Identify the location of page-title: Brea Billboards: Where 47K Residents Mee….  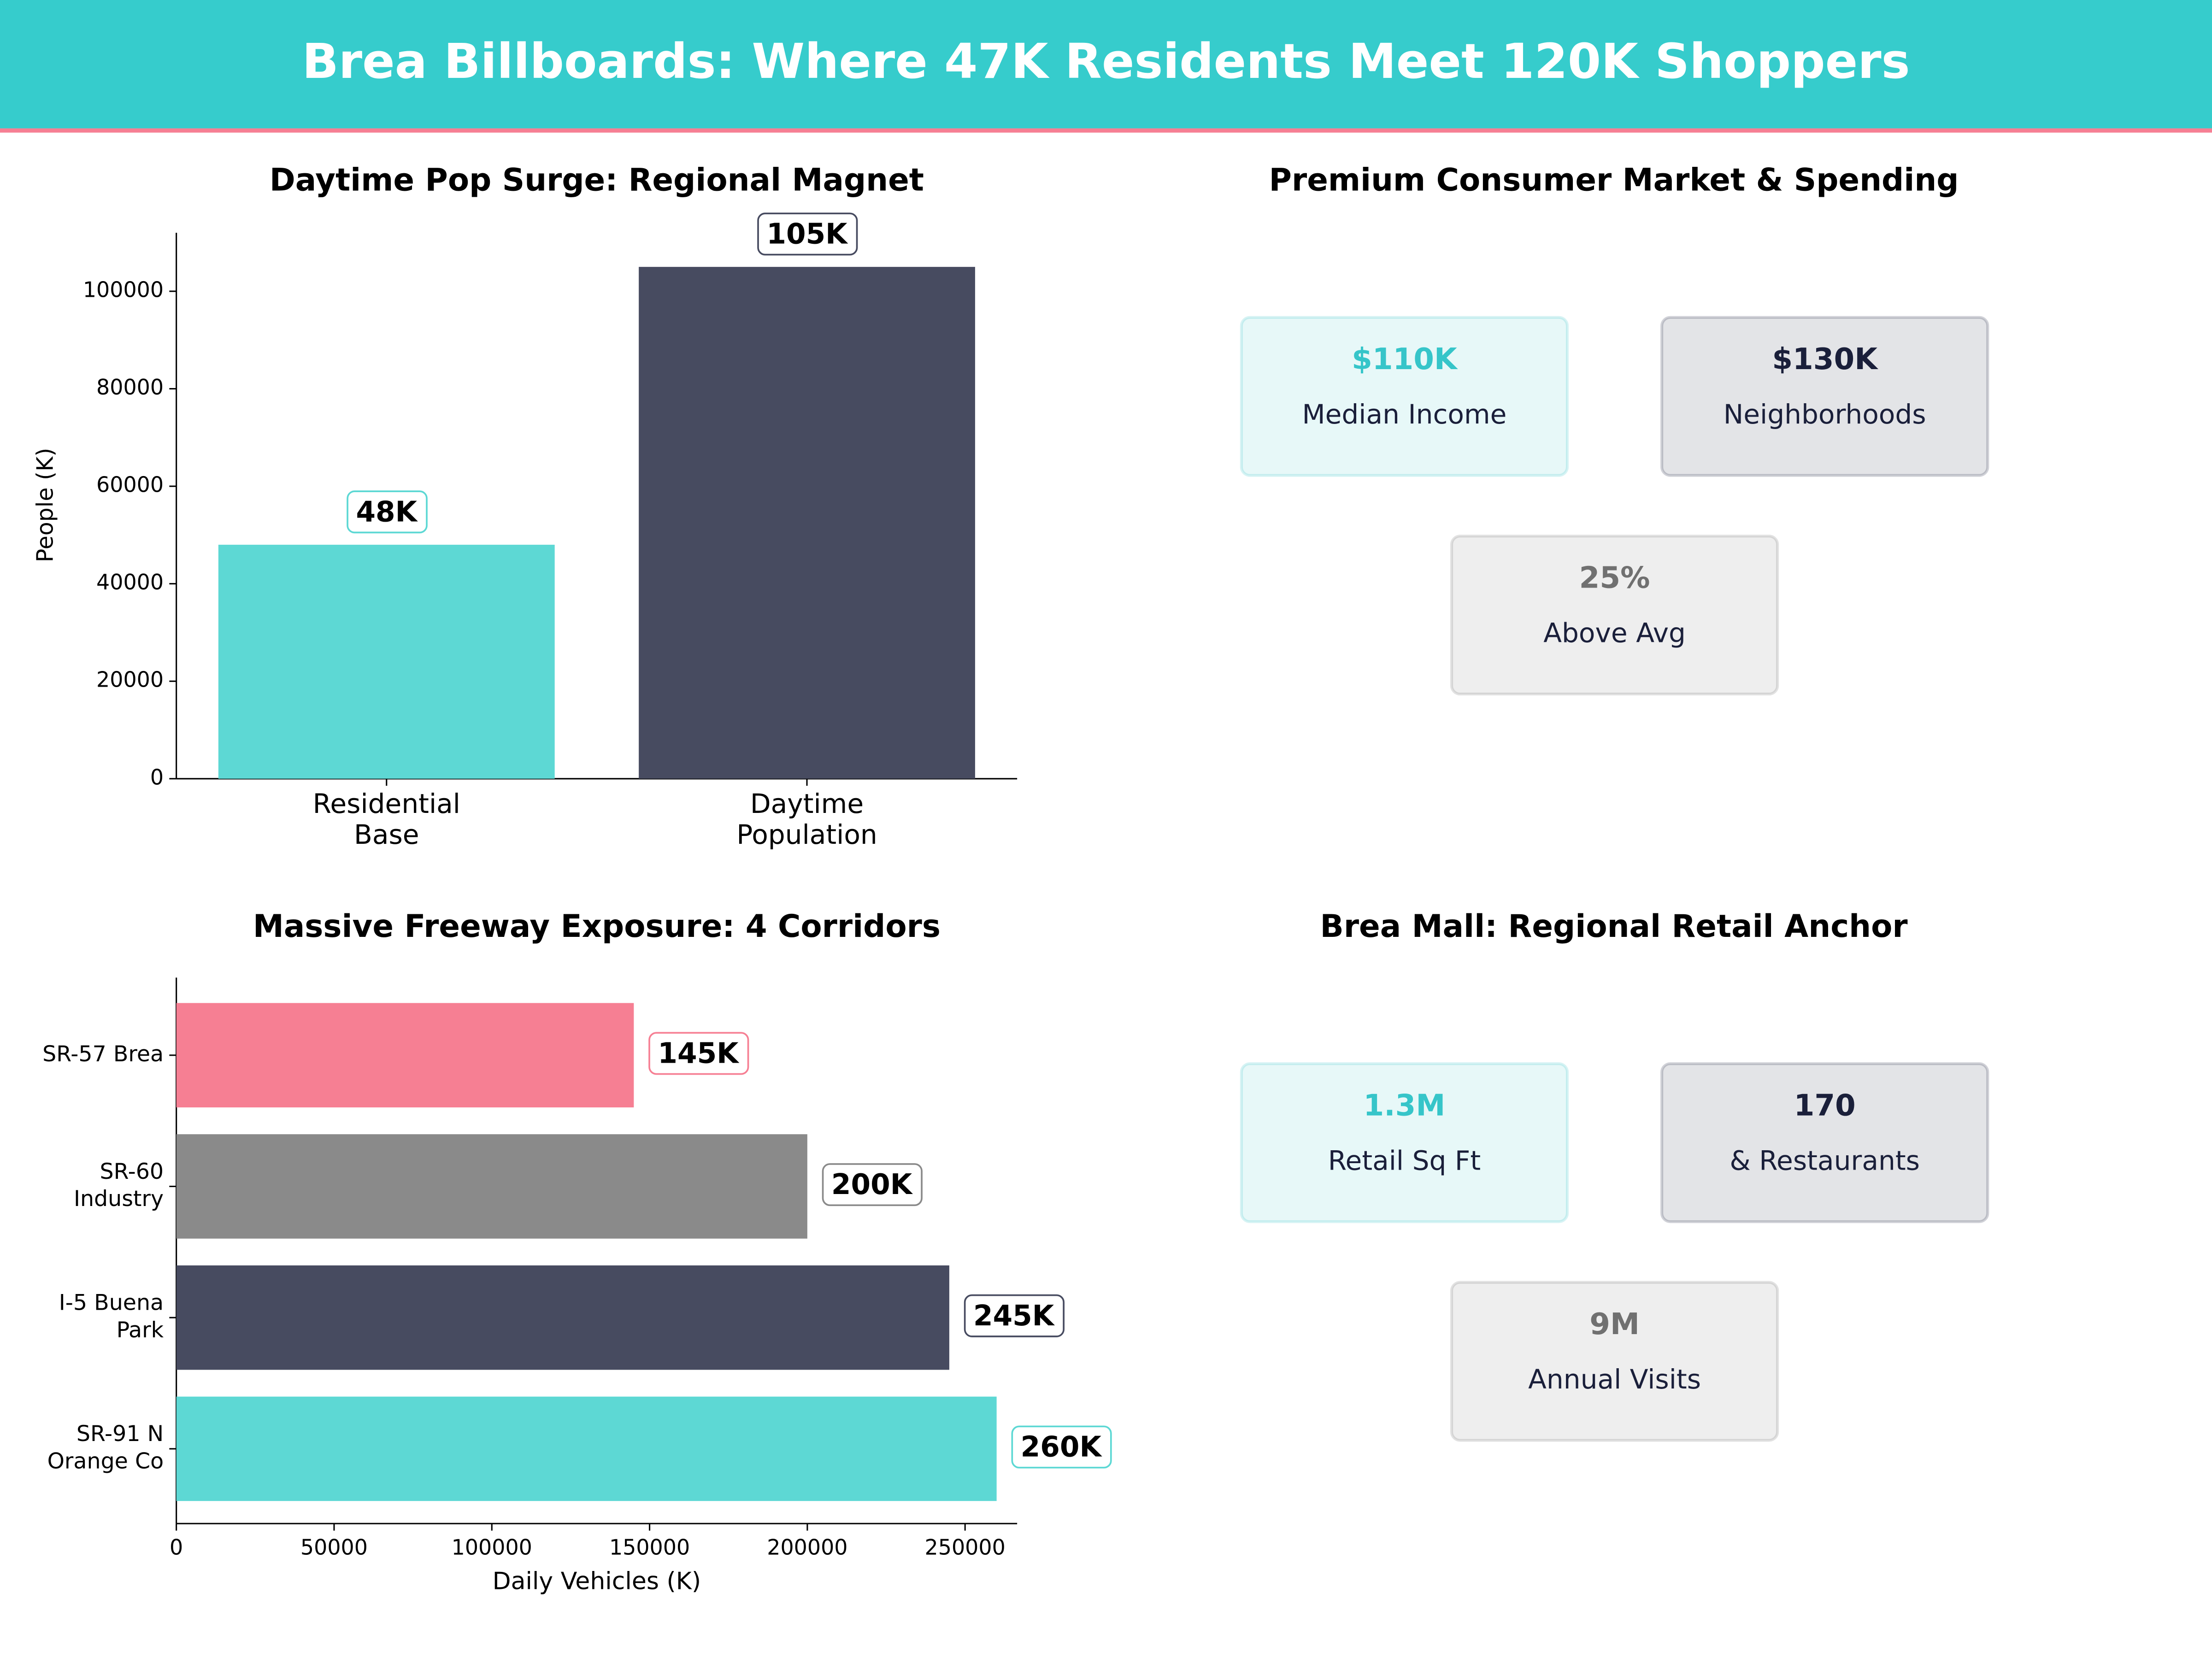
(1106, 61).